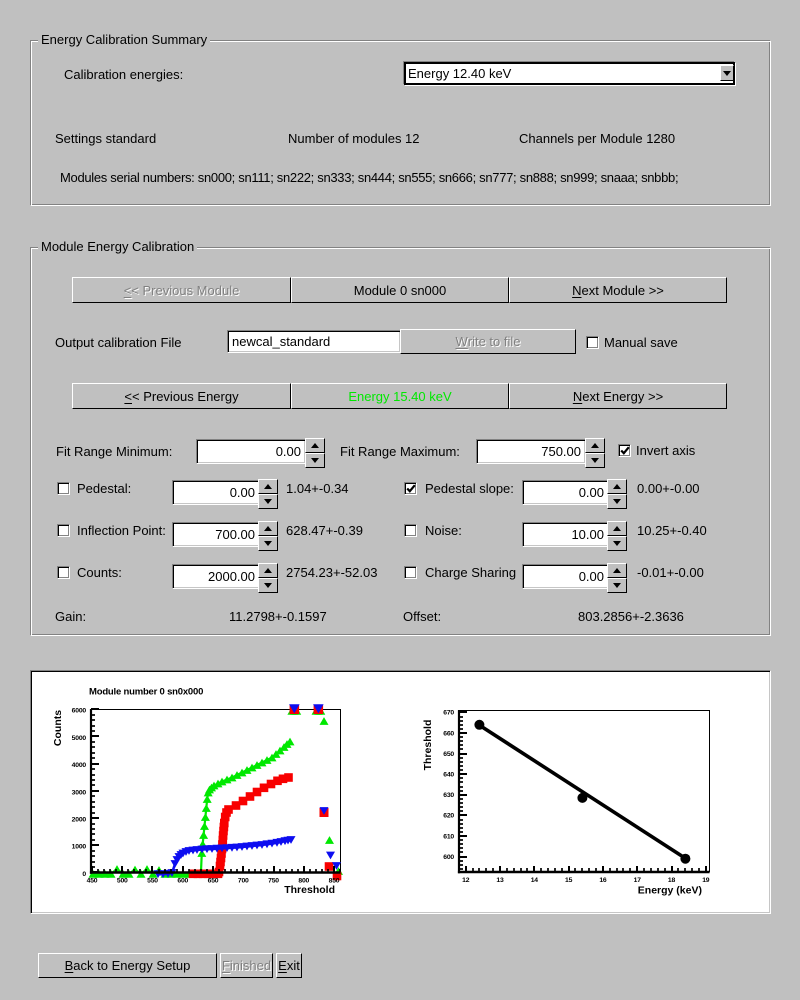 The height and width of the screenshot is (1000, 800). I want to click on svg-text: 17, so click(638, 880).